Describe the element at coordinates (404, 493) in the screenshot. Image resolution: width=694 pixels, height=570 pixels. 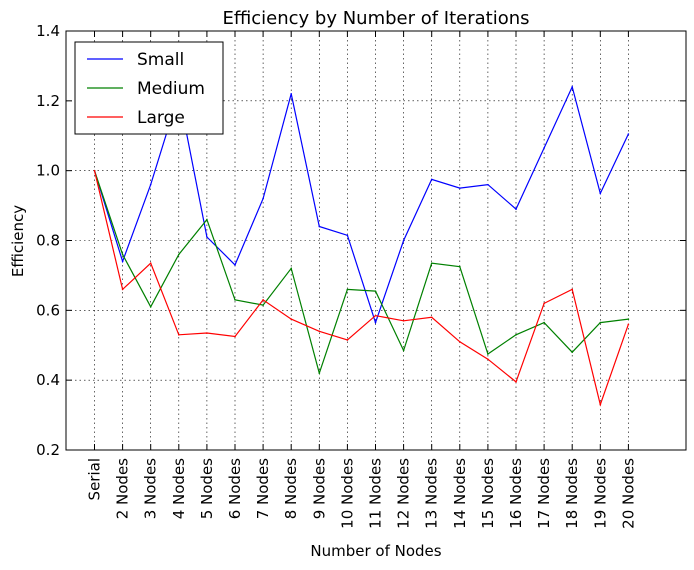
I see `x-tick-label: 12 Nodes` at that location.